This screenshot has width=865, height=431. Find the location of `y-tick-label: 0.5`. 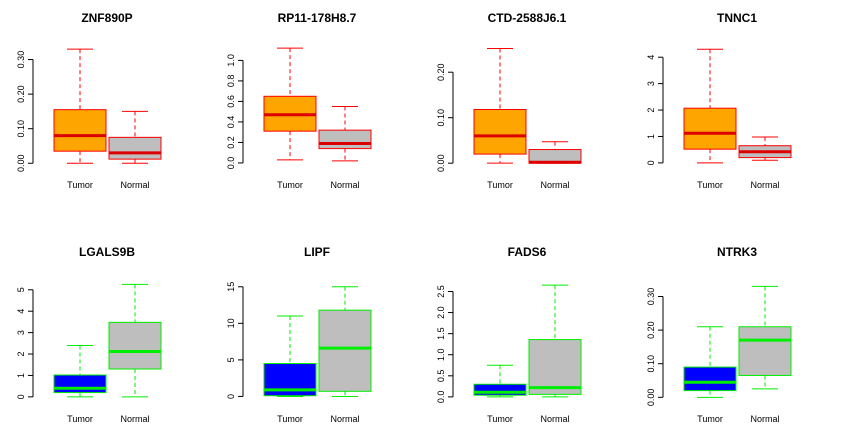

y-tick-label: 0.5 is located at coordinates (441, 376).